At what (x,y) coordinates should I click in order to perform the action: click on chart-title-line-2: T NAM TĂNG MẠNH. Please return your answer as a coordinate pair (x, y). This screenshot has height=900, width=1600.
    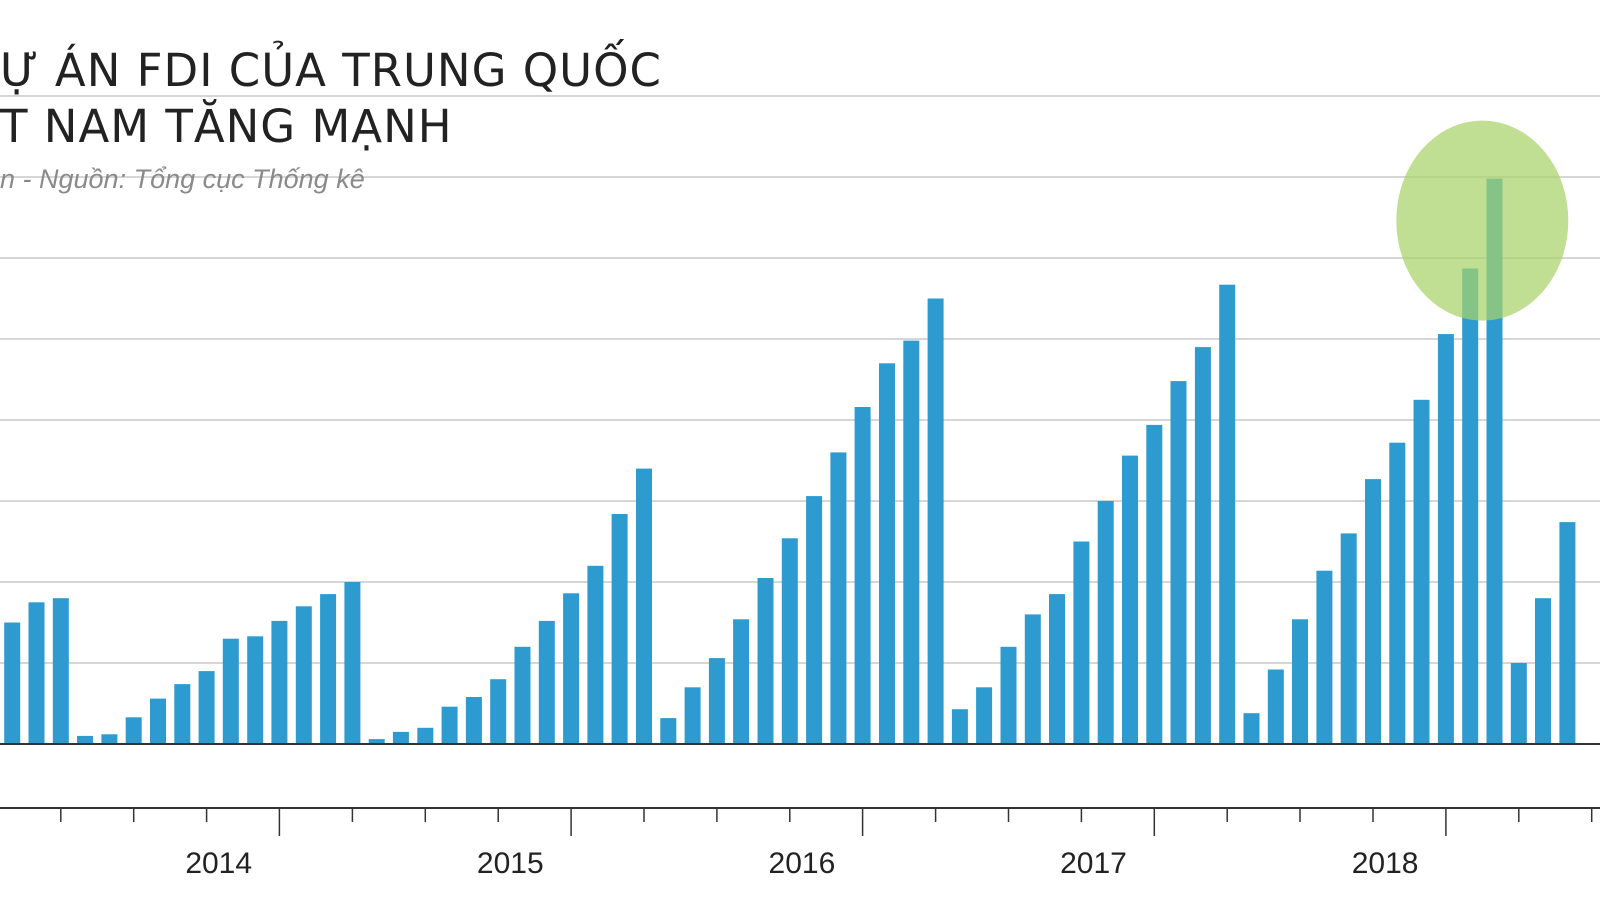
    Looking at the image, I should click on (226, 126).